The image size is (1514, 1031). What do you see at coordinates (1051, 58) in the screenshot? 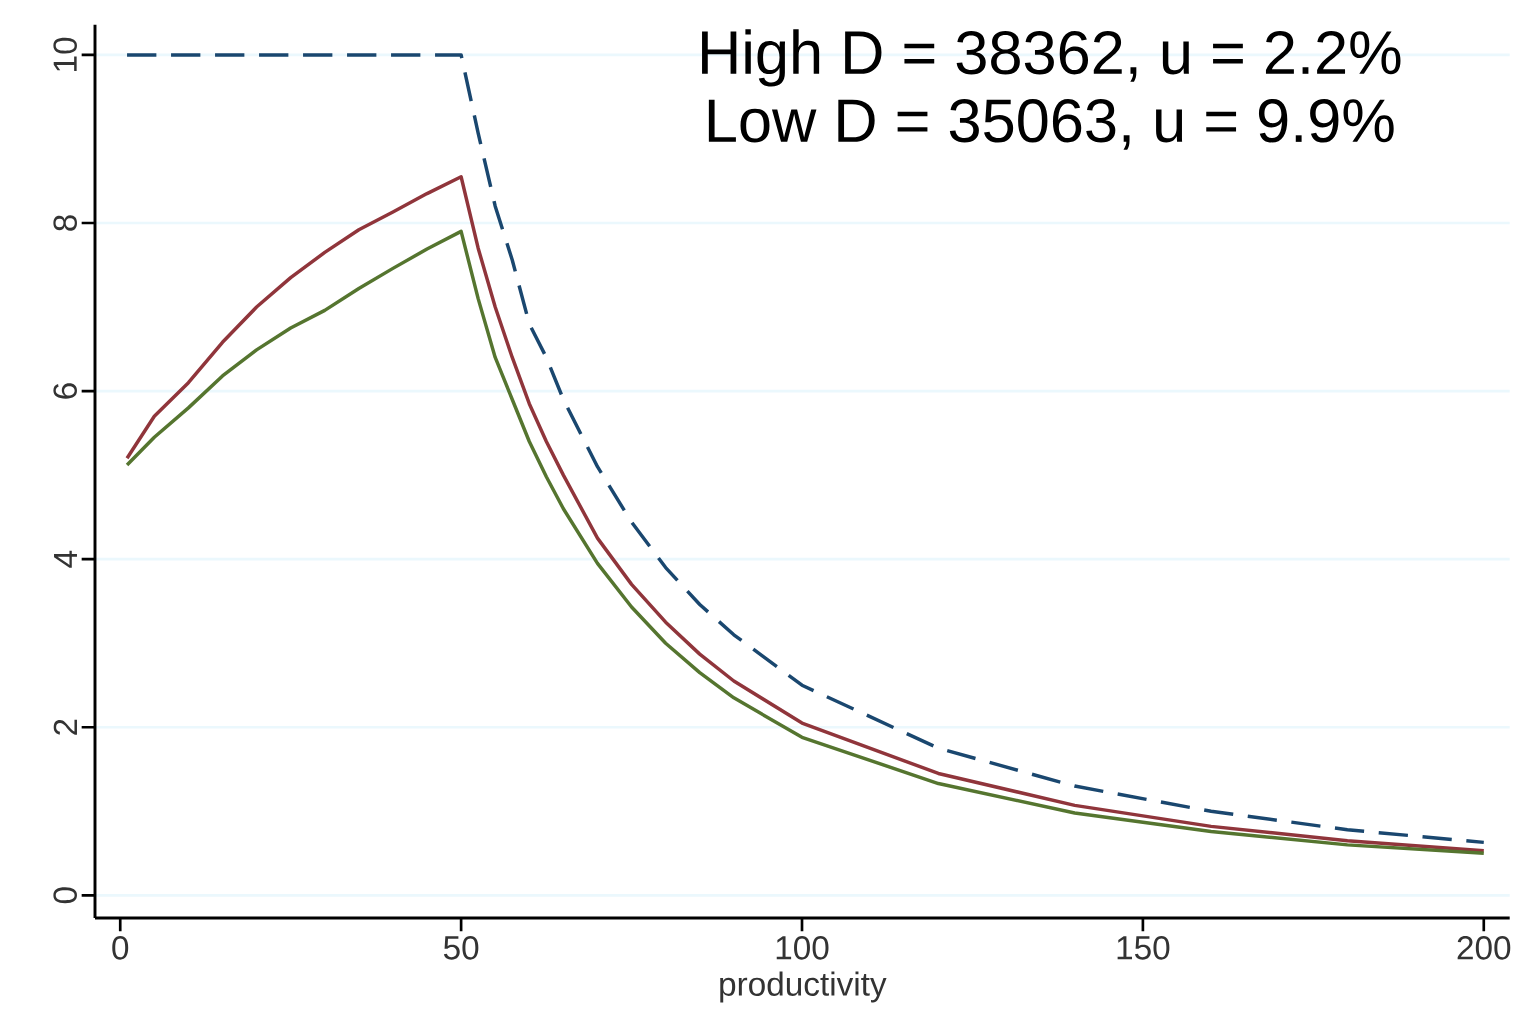
I see `annotation: High D = 38362, u = 2.2%` at bounding box center [1051, 58].